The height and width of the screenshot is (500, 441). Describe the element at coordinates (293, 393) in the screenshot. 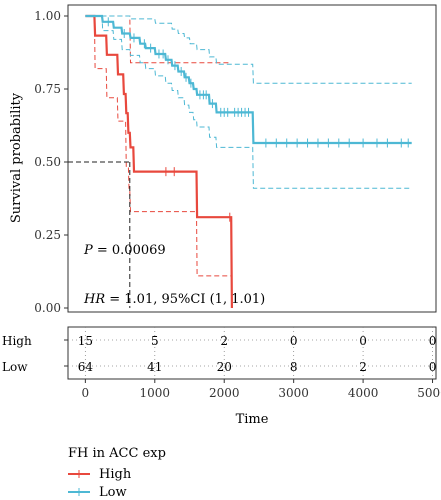

I see `x-tick-label: 3000` at that location.